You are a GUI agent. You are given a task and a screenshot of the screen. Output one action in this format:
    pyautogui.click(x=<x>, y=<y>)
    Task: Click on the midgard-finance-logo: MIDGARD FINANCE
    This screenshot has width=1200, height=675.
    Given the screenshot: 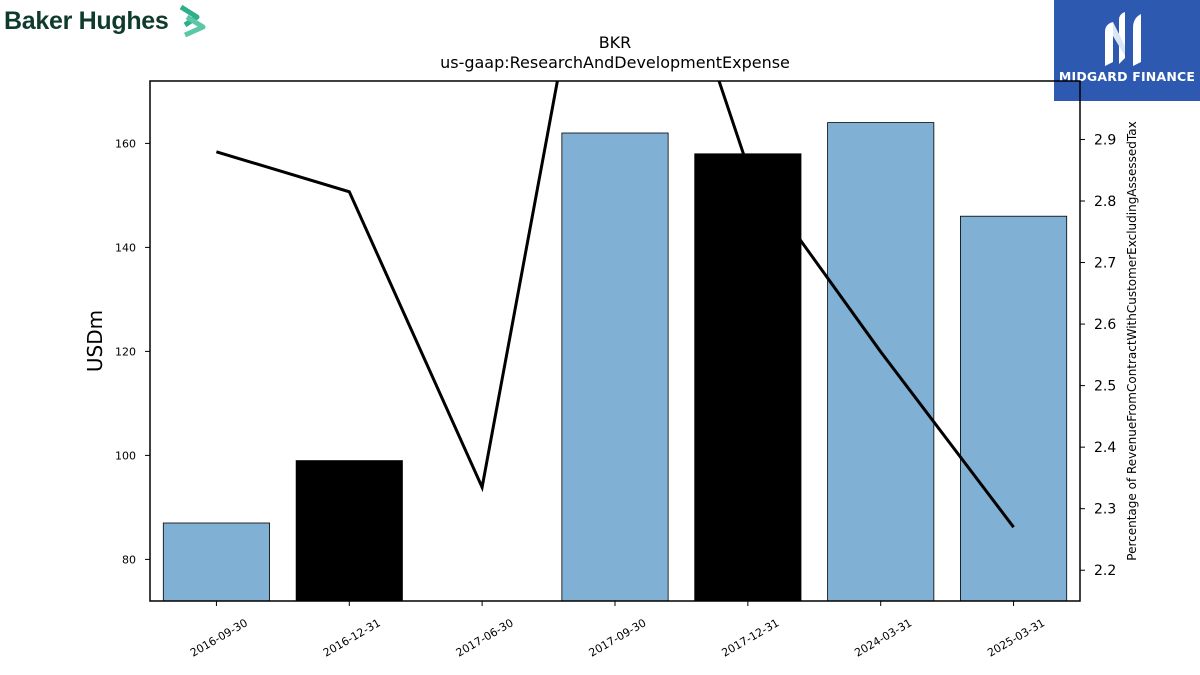 What is the action you would take?
    pyautogui.click(x=1127, y=50)
    